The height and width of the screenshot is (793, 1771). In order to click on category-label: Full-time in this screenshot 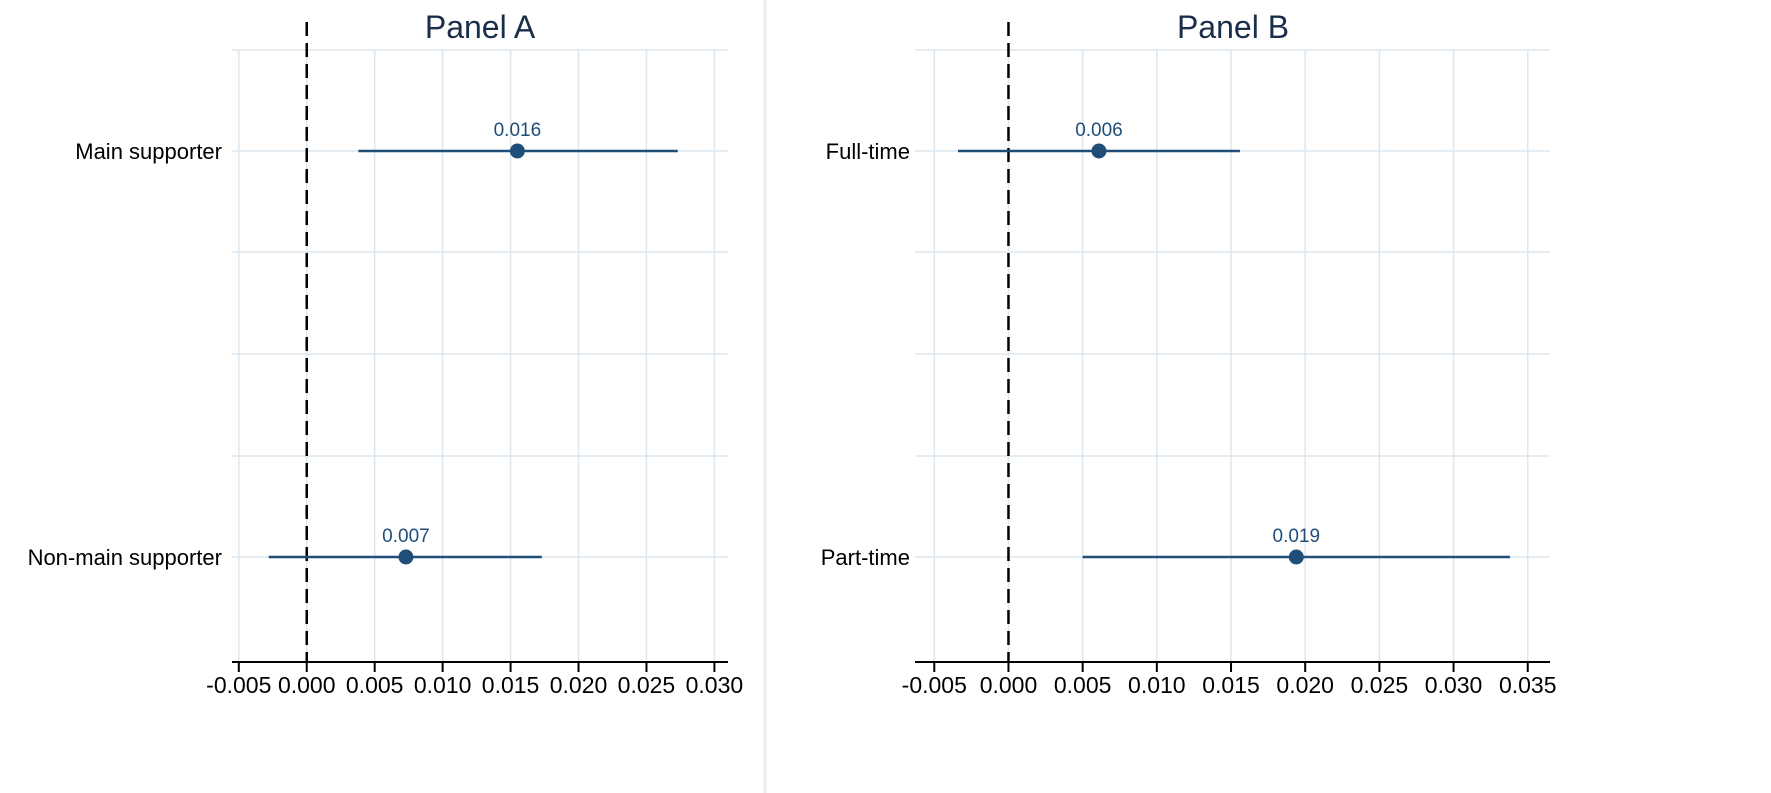, I will do `click(868, 151)`.